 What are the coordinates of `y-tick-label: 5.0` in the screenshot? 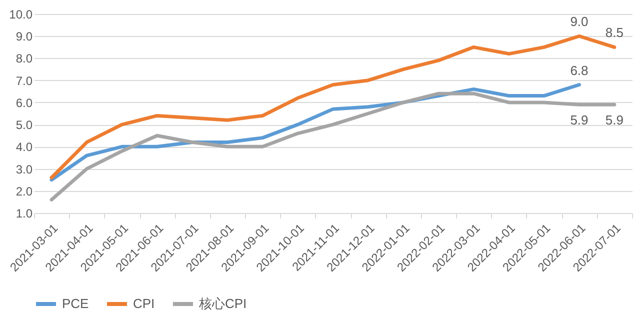 It's located at (24, 125).